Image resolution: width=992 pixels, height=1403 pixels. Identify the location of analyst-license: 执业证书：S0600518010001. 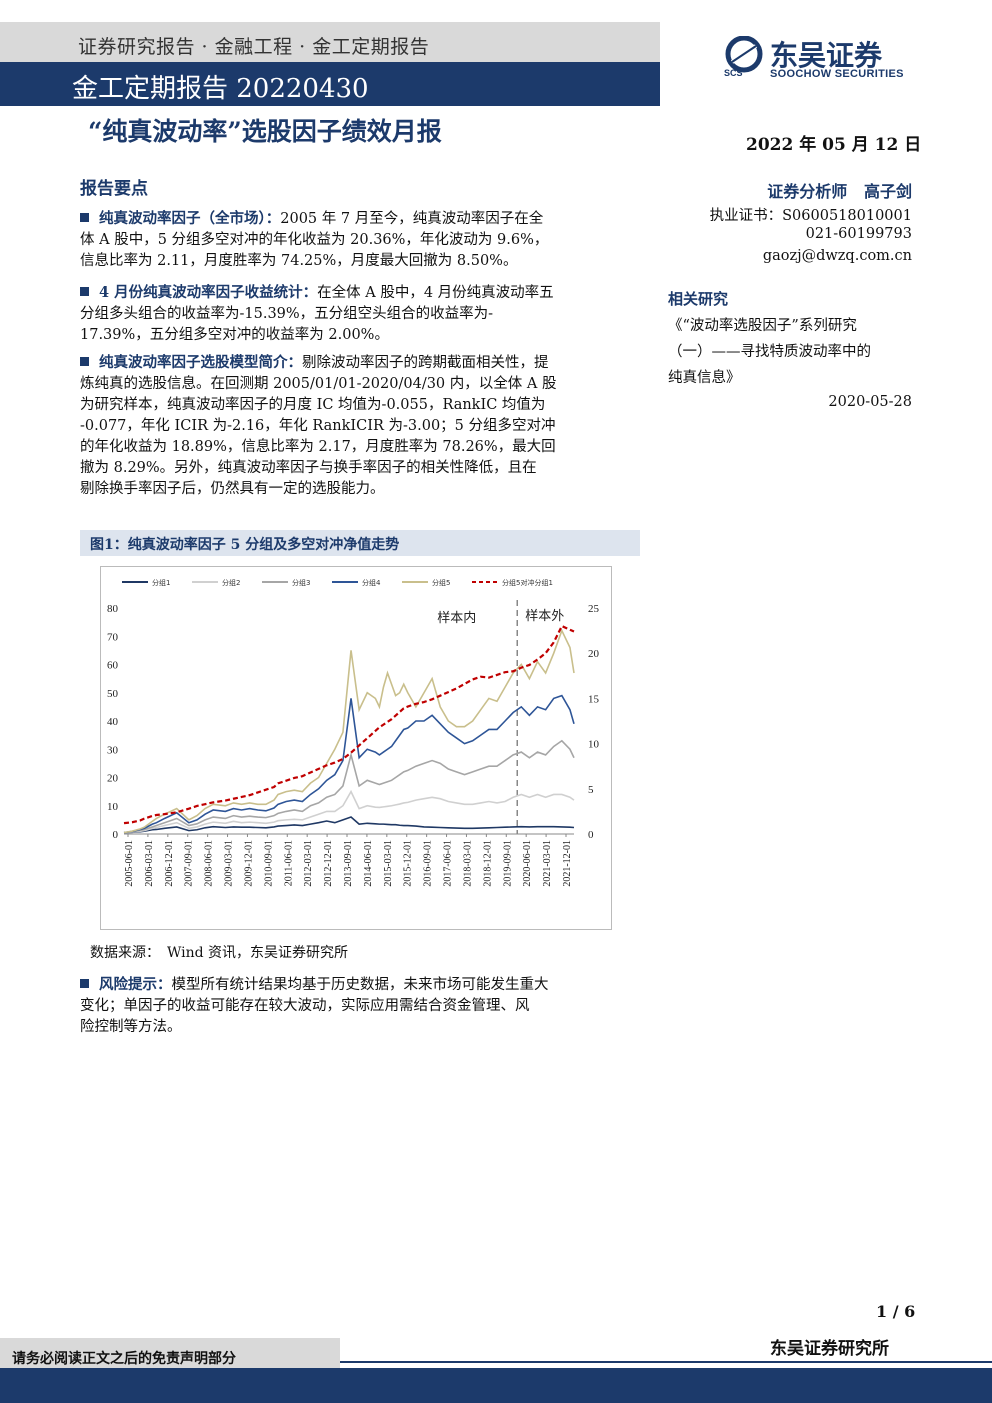
(810, 216).